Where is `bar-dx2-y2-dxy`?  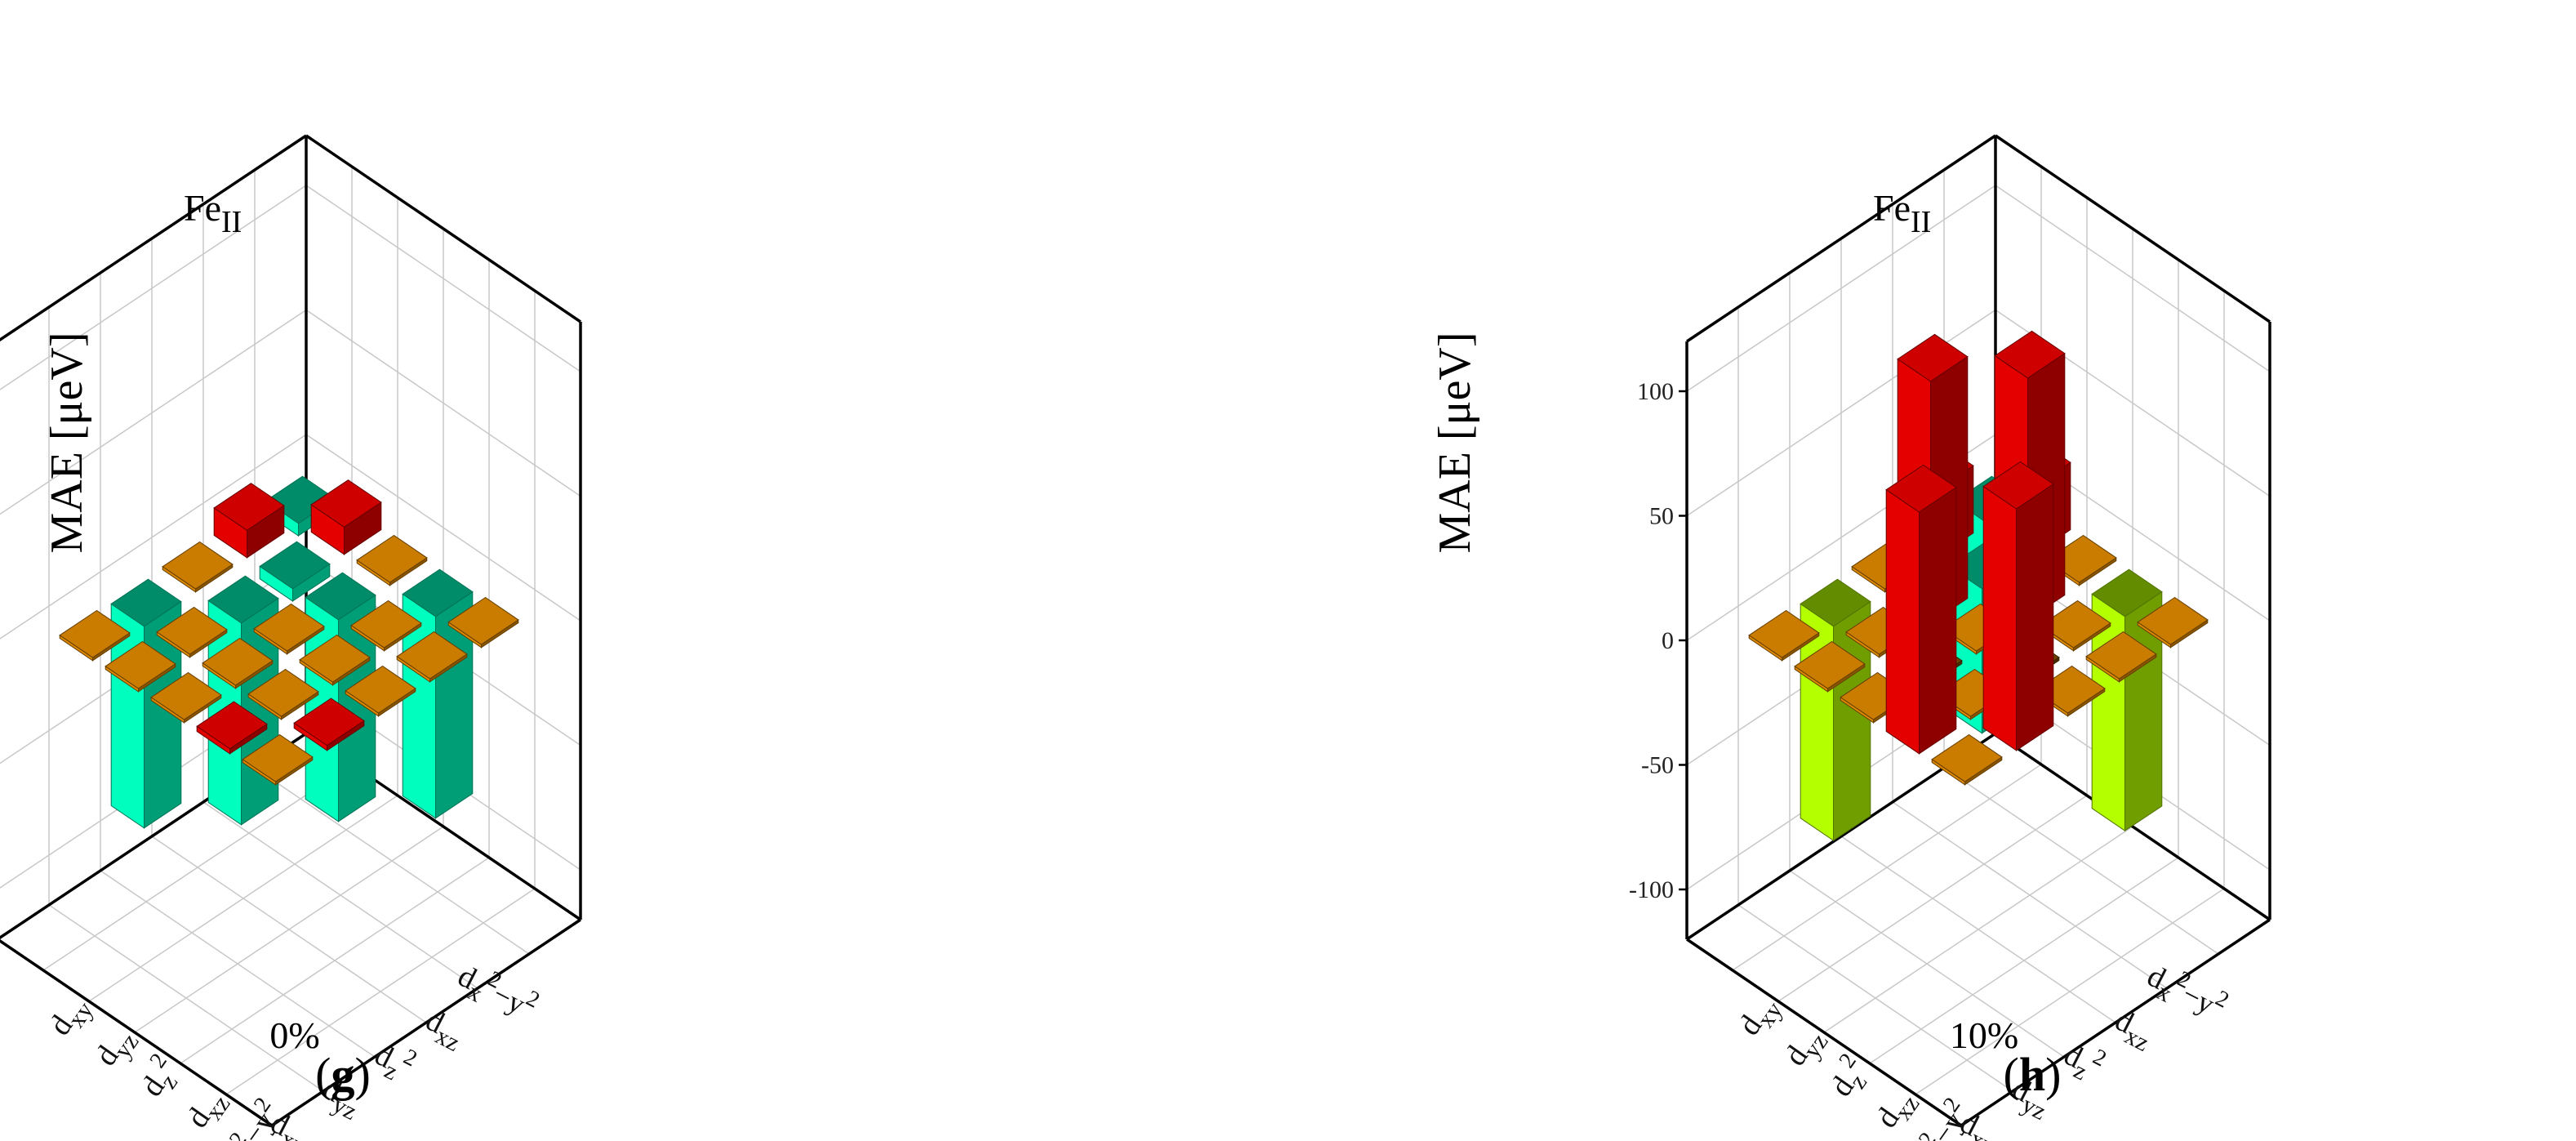
bar-dx2-y2-dxy is located at coordinates (2173, 622).